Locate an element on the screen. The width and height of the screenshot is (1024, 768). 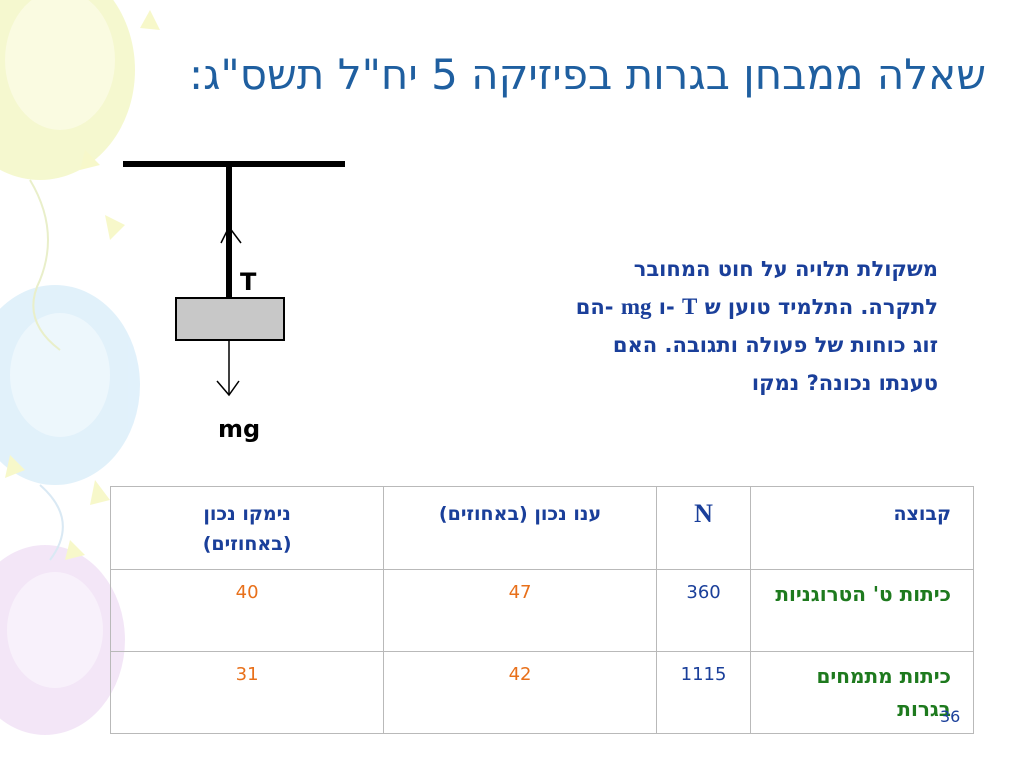
string is located at coordinates (229, 232).